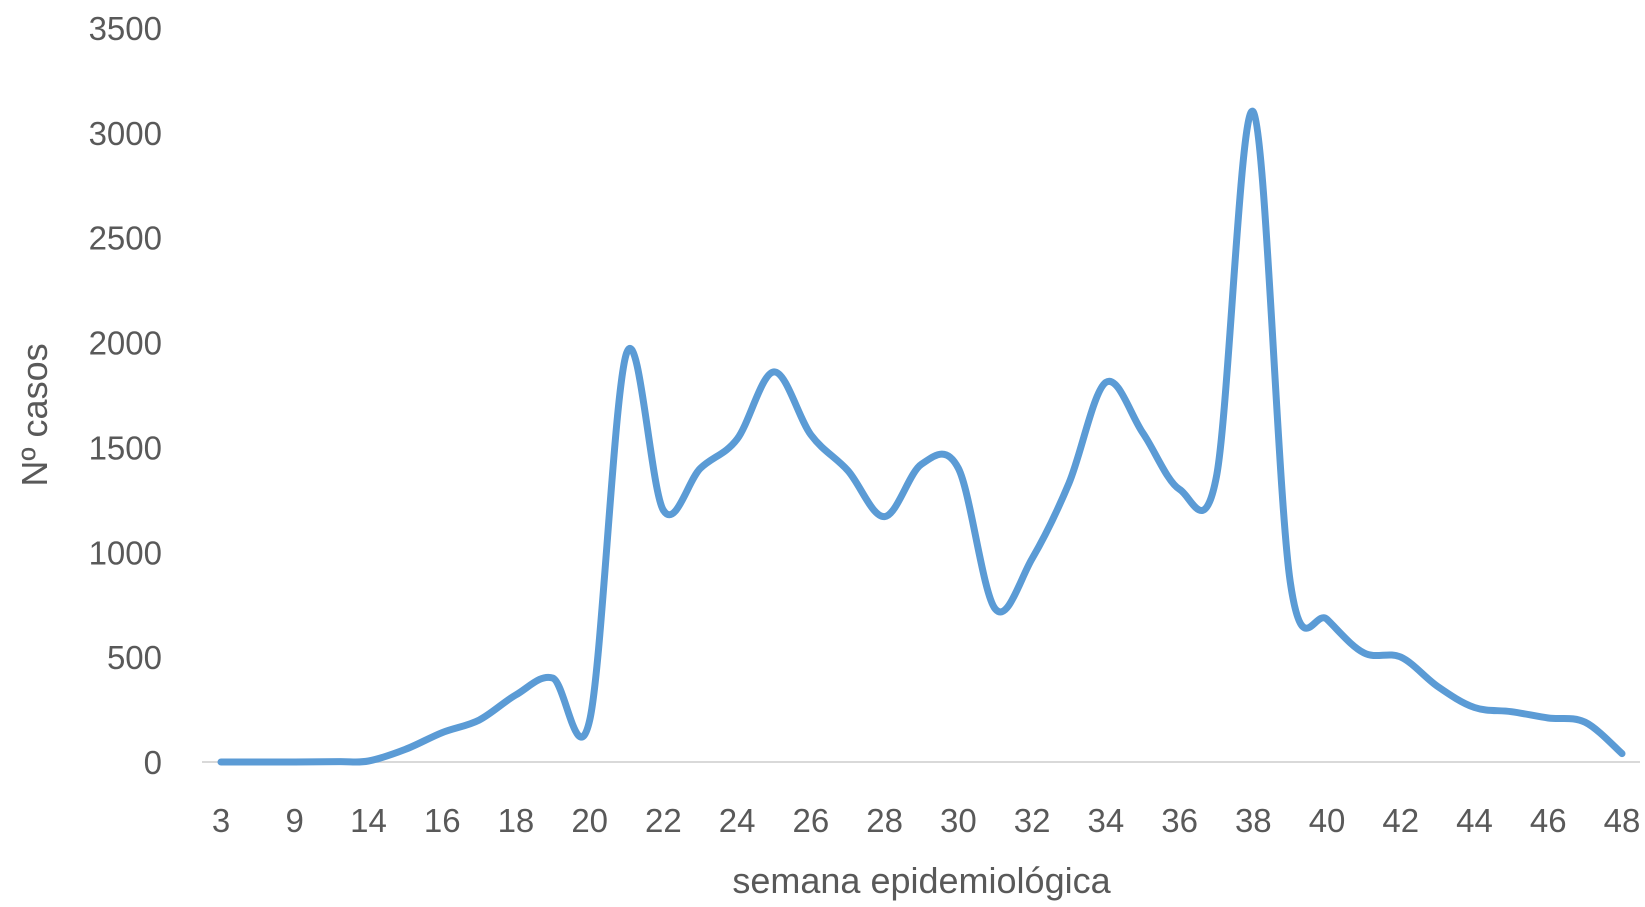 The width and height of the screenshot is (1645, 907). What do you see at coordinates (134, 657) in the screenshot?
I see `y-tick-label: 500` at bounding box center [134, 657].